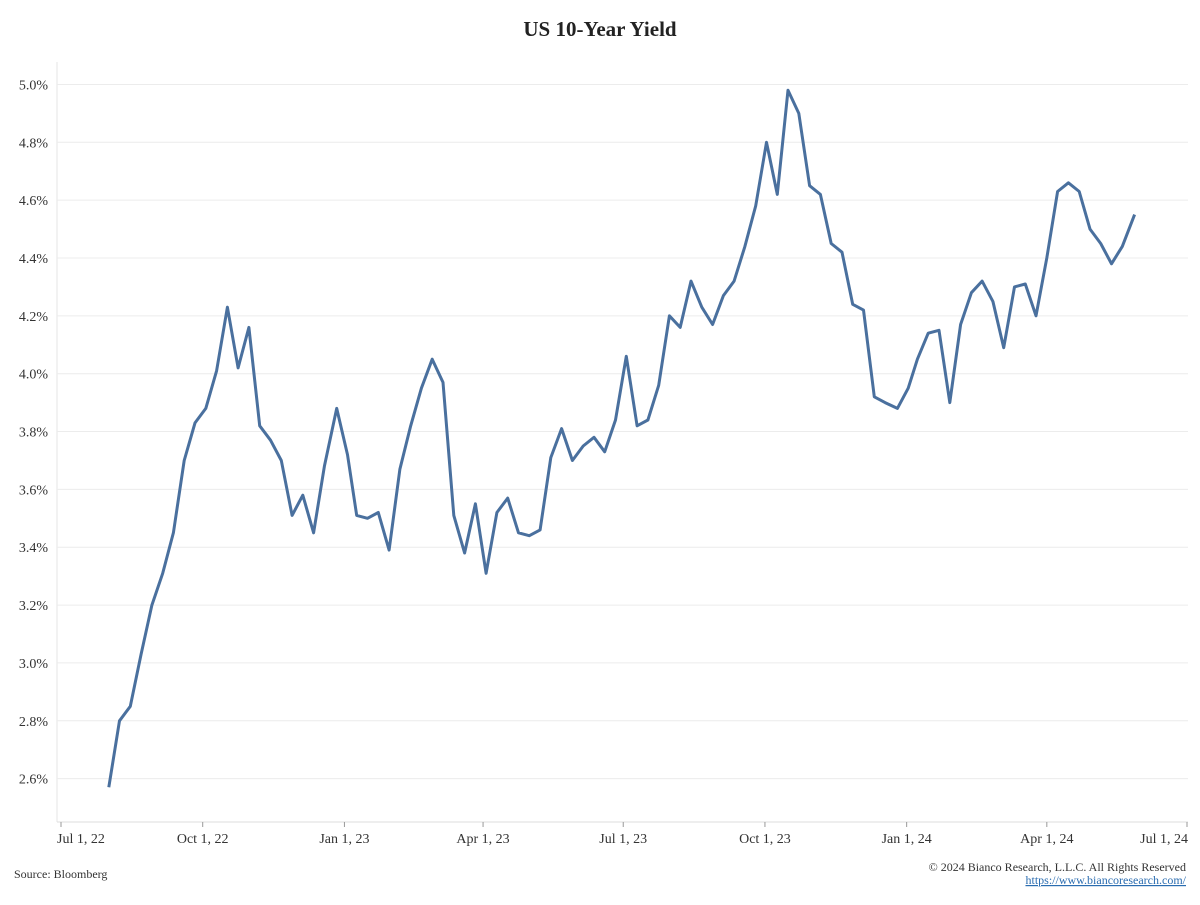  I want to click on y-tick-label: 3.6%, so click(34, 490).